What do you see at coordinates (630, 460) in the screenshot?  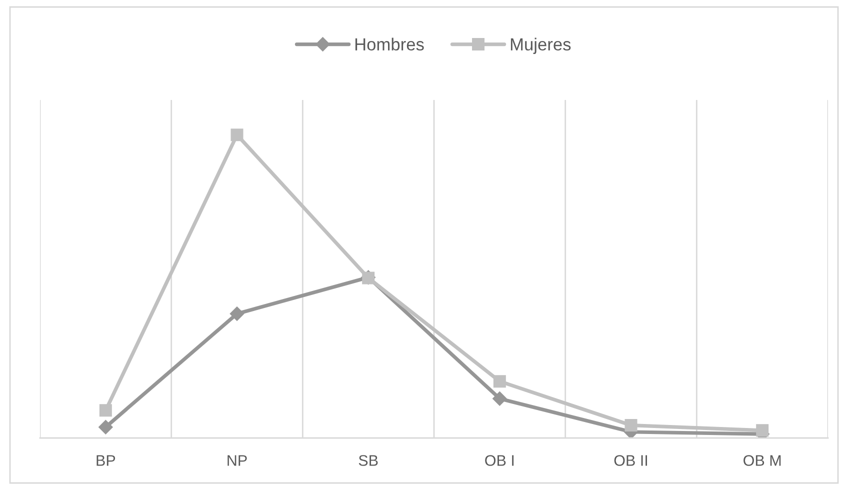 I see `x-tick-label: OB II` at bounding box center [630, 460].